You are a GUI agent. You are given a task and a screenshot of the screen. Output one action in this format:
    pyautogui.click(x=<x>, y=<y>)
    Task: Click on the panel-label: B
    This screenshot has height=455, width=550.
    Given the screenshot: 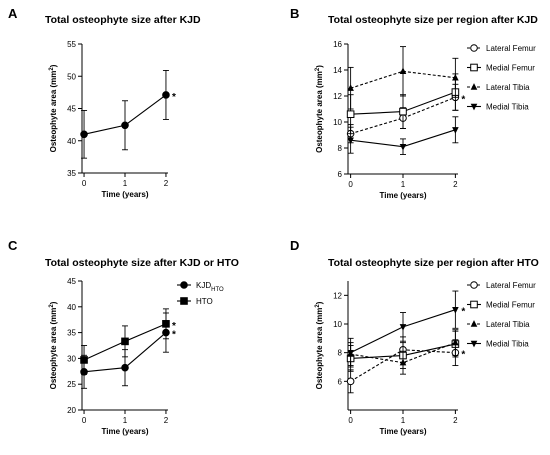 What is the action you would take?
    pyautogui.click(x=294, y=13)
    